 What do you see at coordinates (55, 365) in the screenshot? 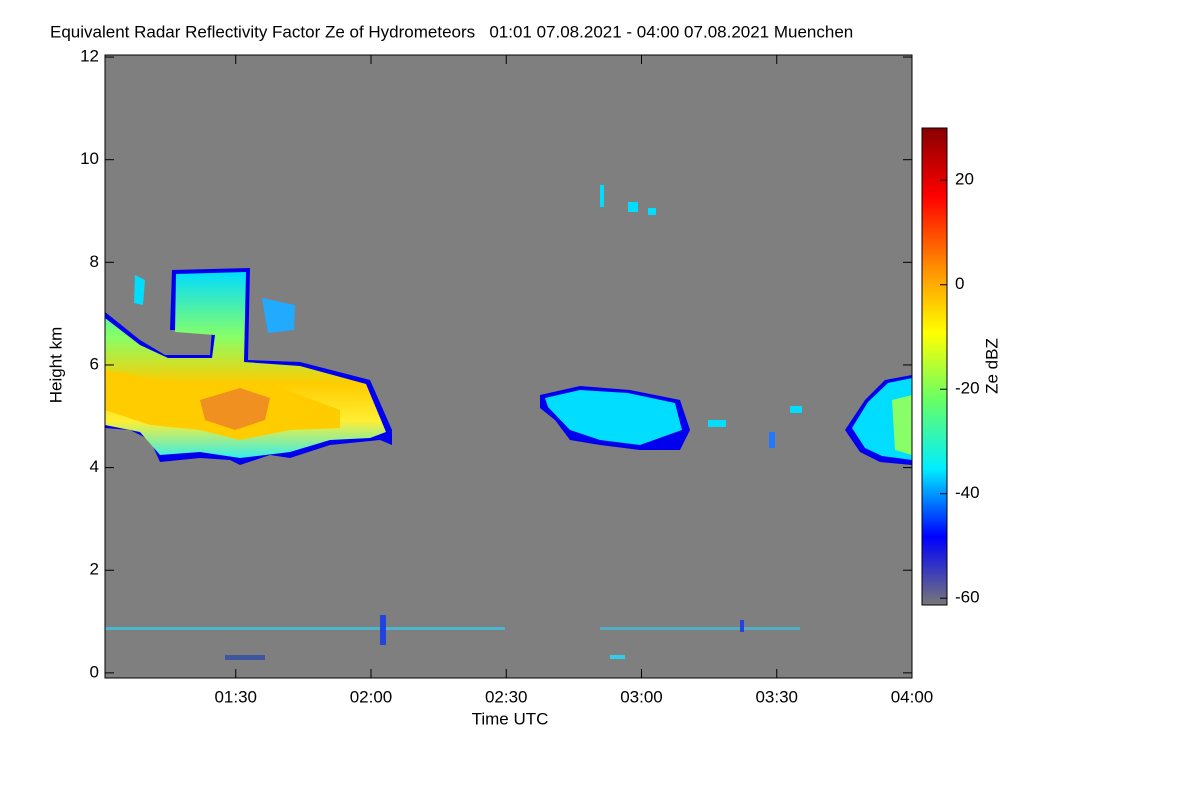
I see `y-axis-label: Height km` at bounding box center [55, 365].